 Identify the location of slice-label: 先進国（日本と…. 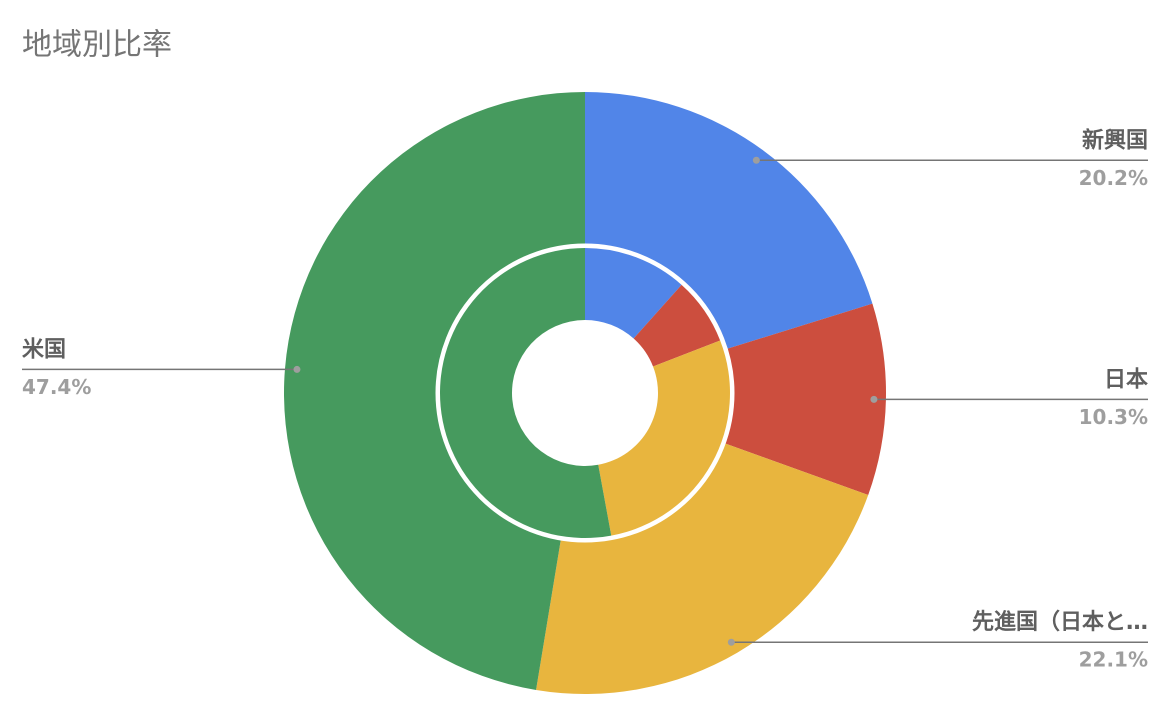
(1060, 622).